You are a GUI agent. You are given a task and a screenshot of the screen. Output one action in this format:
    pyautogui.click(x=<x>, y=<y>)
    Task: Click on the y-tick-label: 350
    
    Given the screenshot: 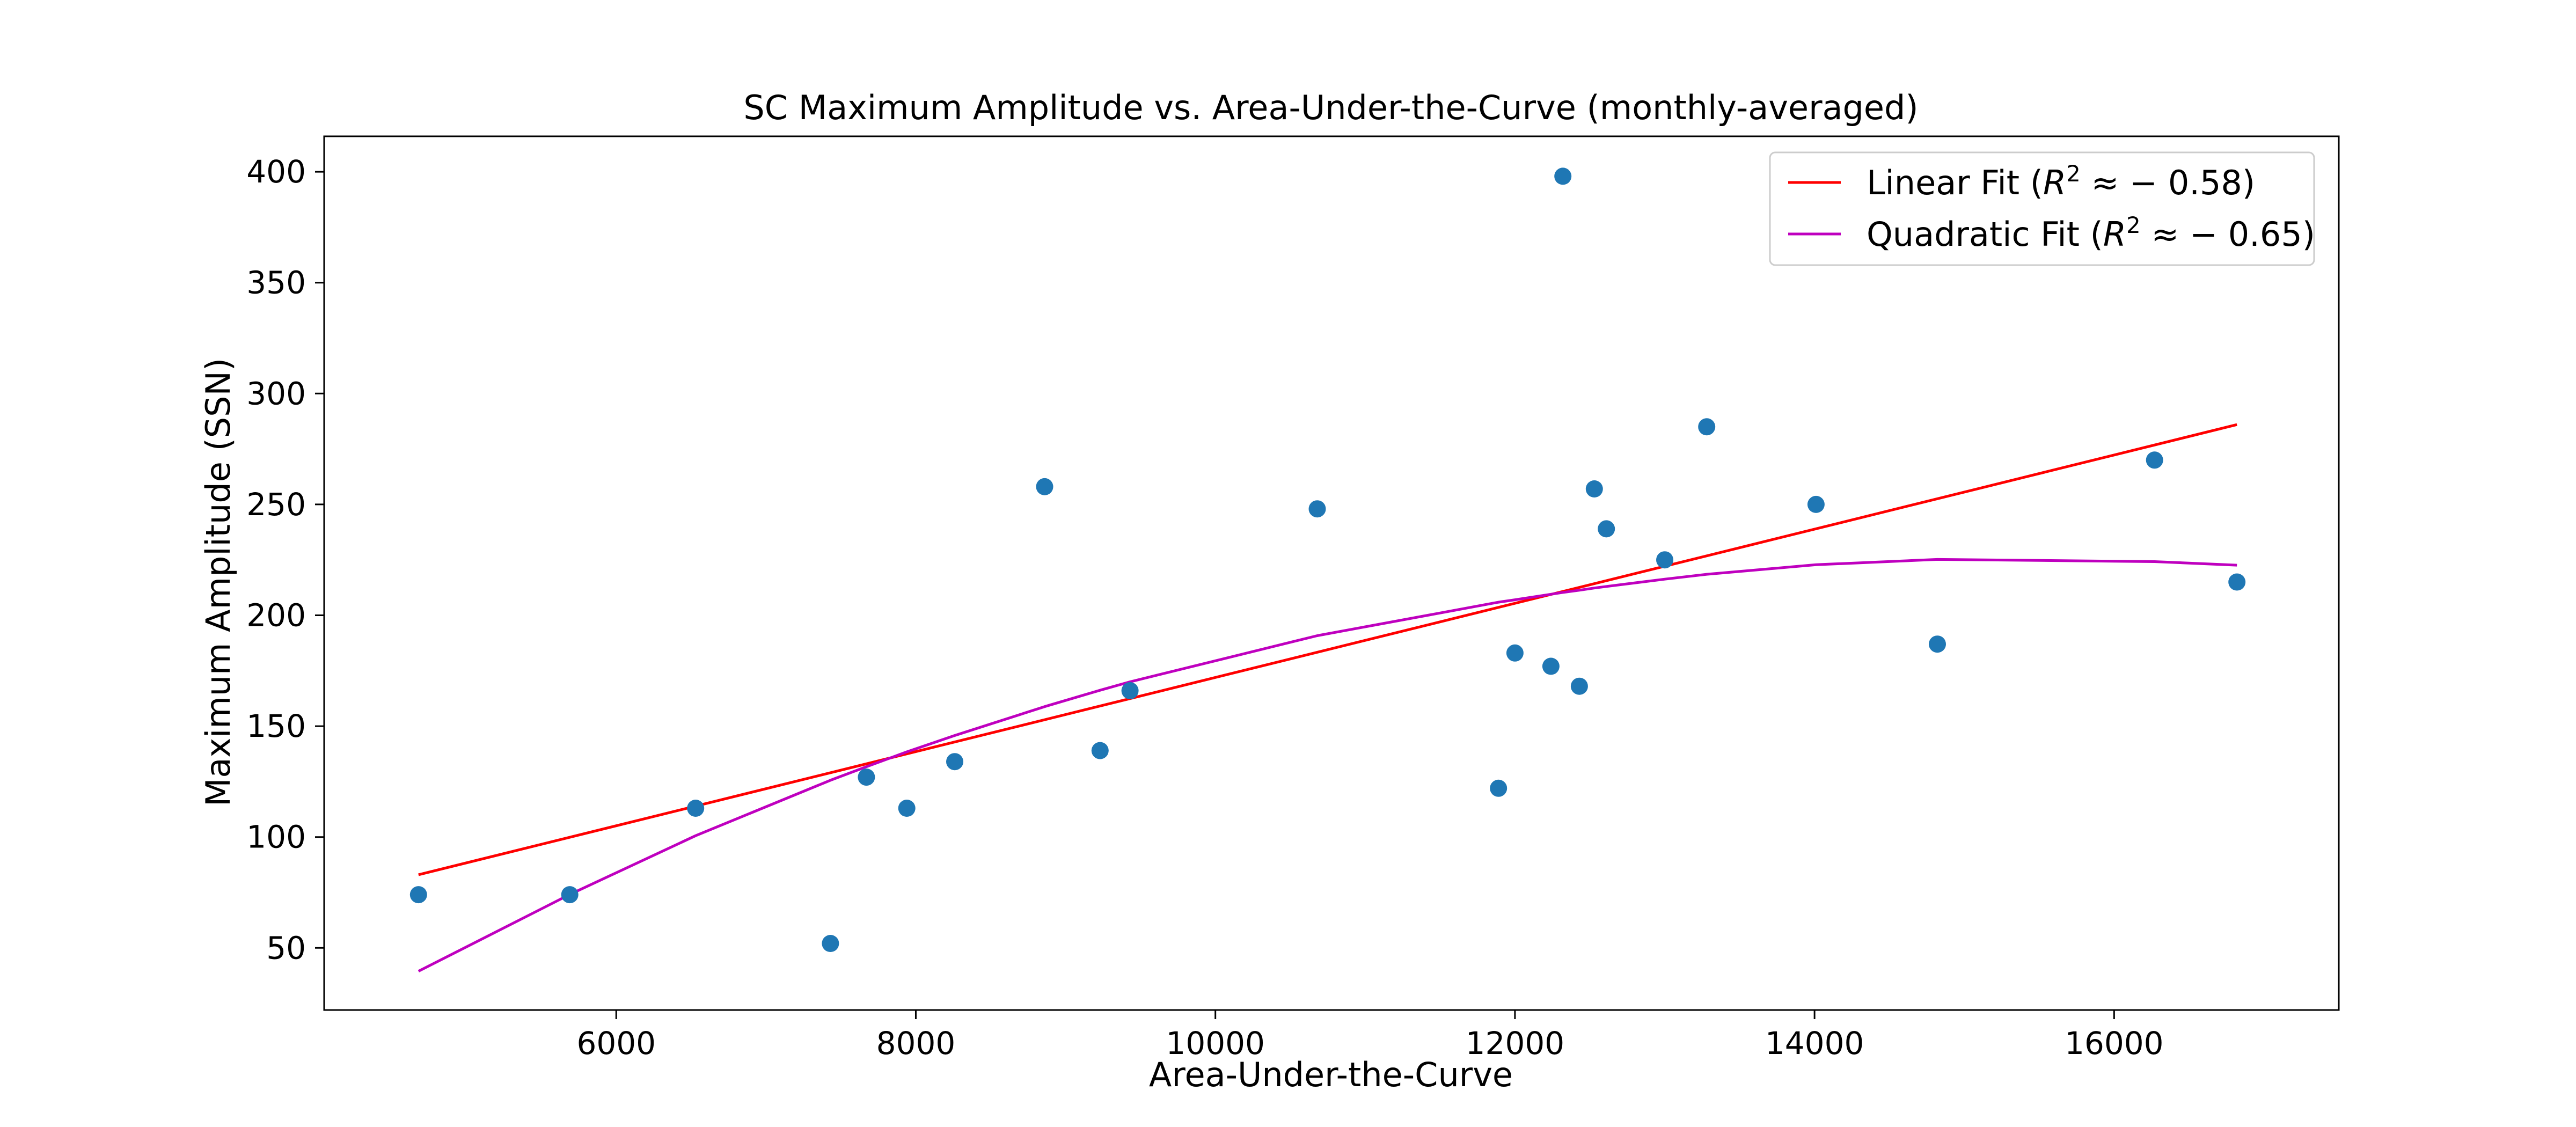 What is the action you would take?
    pyautogui.click(x=276, y=283)
    